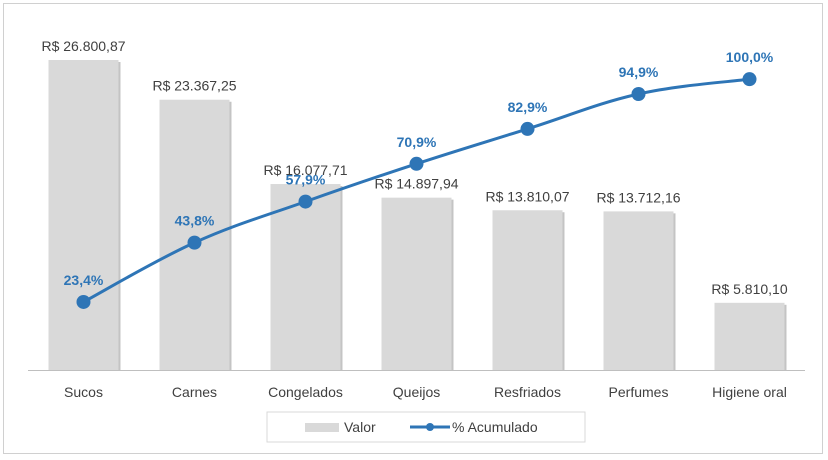 Image resolution: width=828 pixels, height=460 pixels. I want to click on bar-value-label-6: R$ 5.810,10, so click(749, 289).